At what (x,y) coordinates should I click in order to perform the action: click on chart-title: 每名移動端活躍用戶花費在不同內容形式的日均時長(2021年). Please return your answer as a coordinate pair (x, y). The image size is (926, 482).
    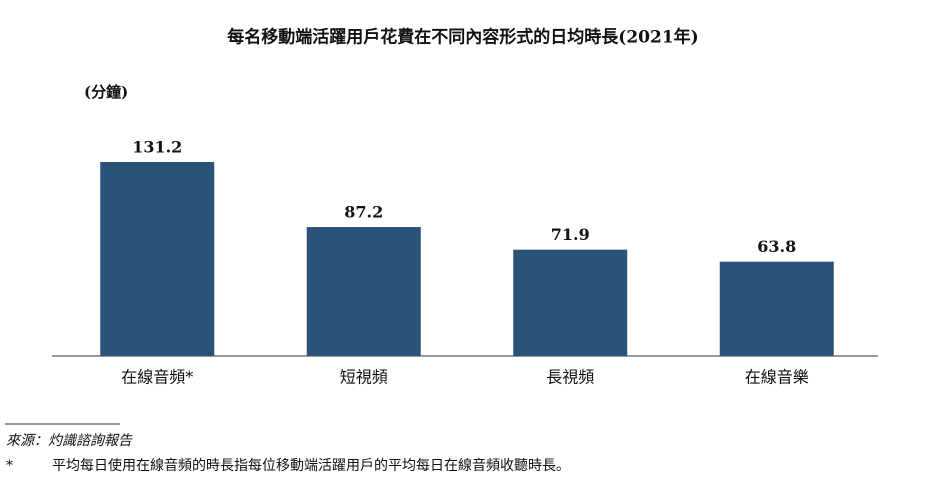
    Looking at the image, I should click on (462, 37).